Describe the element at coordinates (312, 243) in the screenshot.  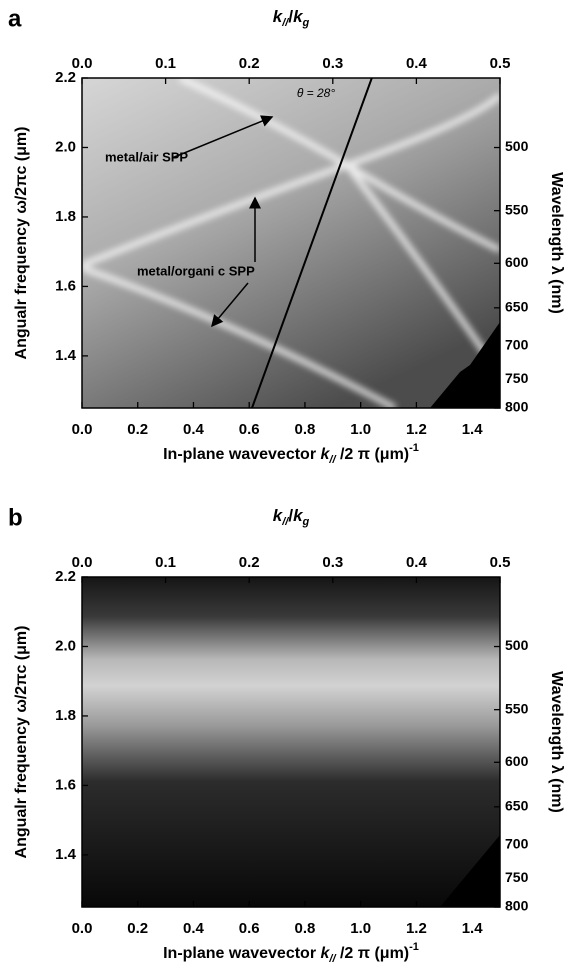
I see `line` at that location.